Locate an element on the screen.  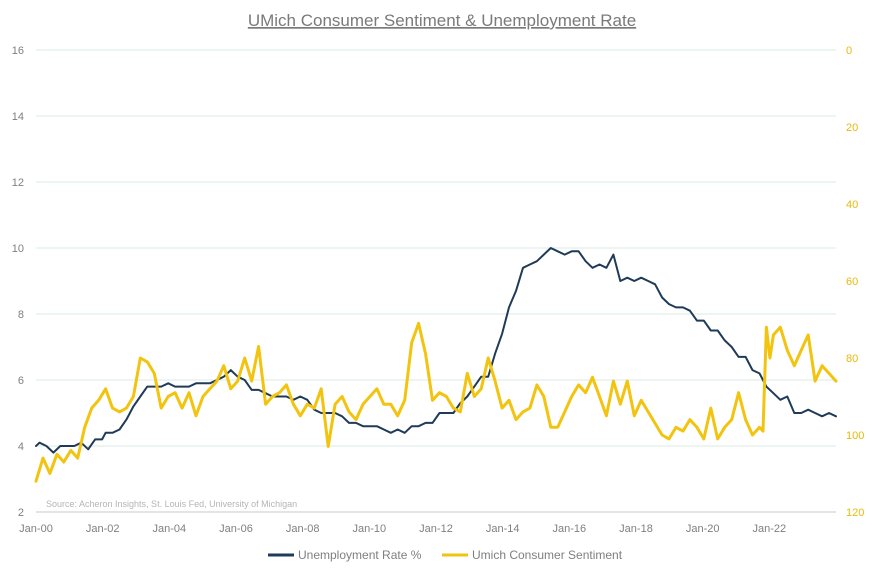
x-tick-label: Jan-02 is located at coordinates (103, 529).